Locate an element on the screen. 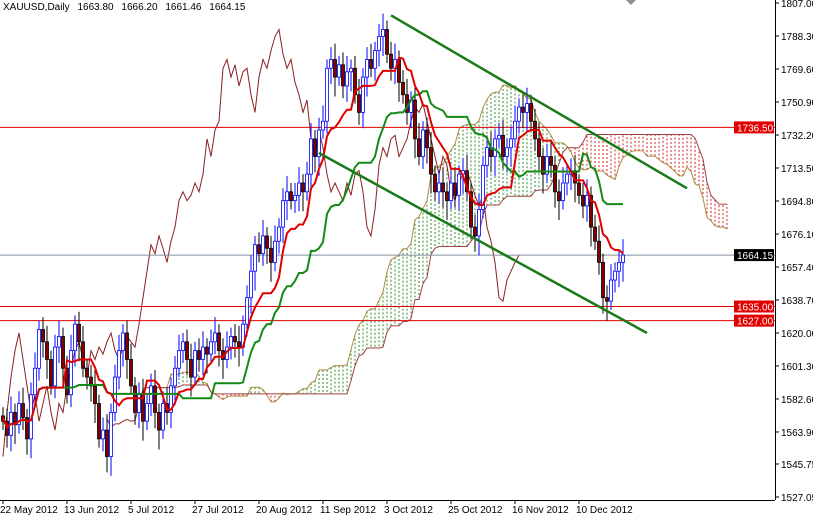 The width and height of the screenshot is (813, 516). close-value: 1664.15 is located at coordinates (227, 7).